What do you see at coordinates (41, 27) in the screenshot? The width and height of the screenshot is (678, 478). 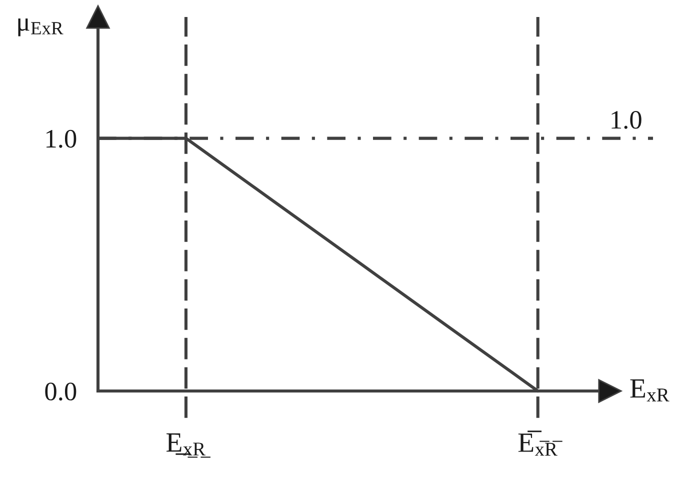 I see `y-axis-title: μ$_{ExR}$` at bounding box center [41, 27].